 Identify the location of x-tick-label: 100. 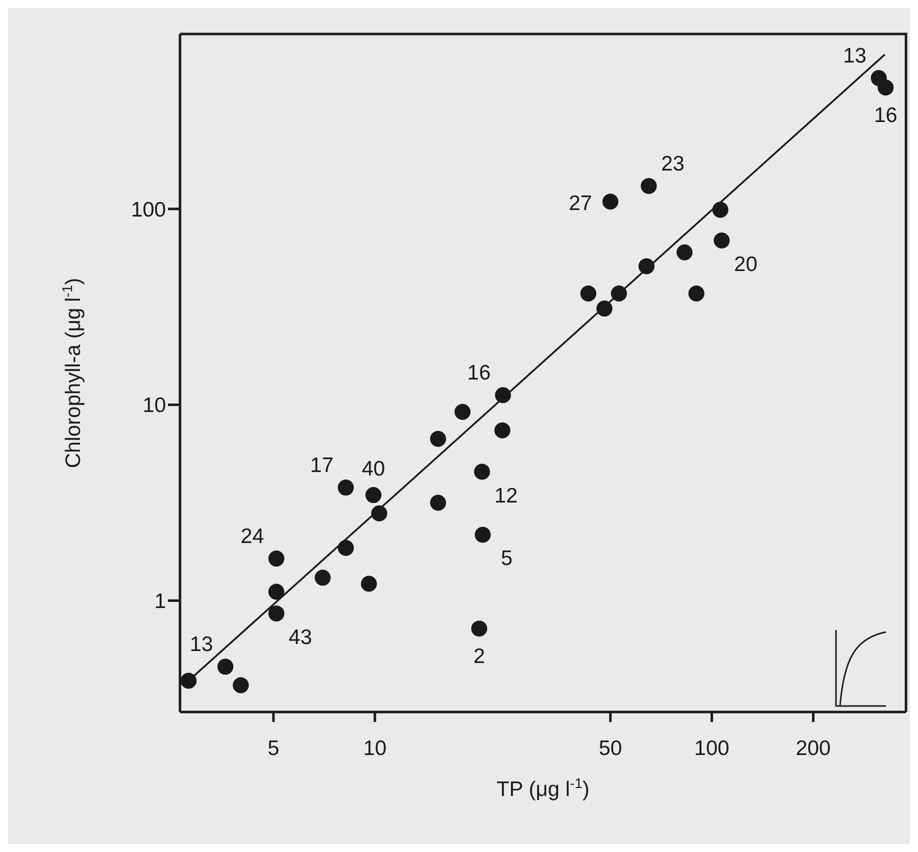
(712, 748).